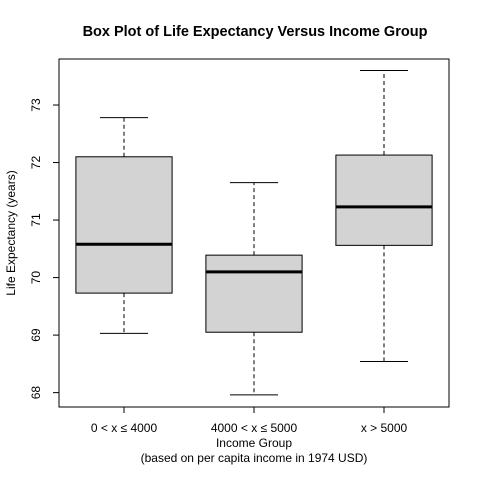 This screenshot has width=480, height=480. I want to click on y-tick-label: 69, so click(36, 335).